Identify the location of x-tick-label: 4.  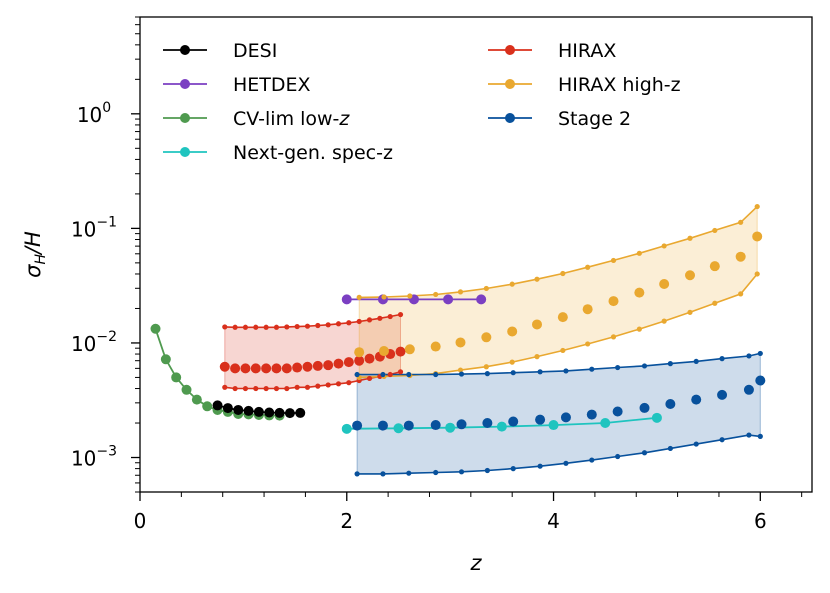
(553, 521).